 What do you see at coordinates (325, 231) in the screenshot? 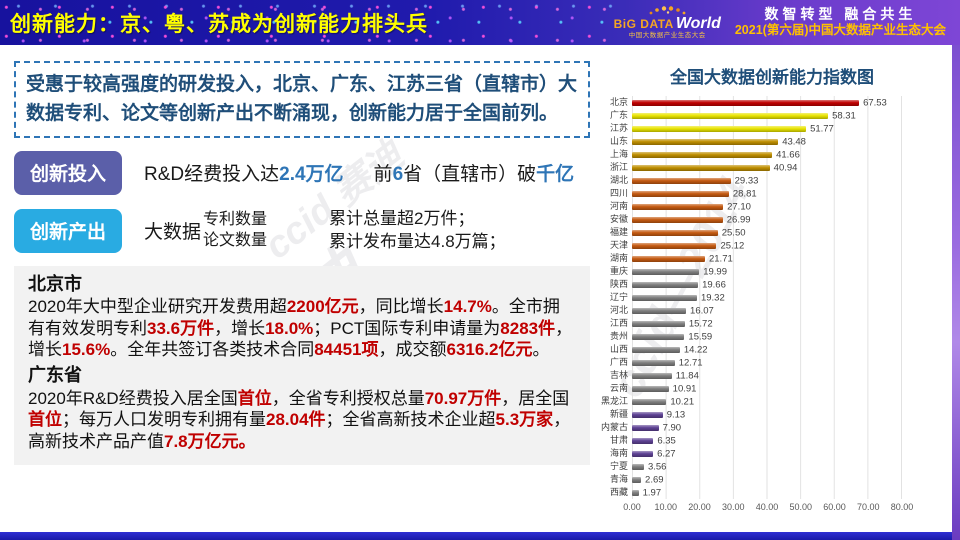
I see `output-text: 大数据 专利数量 论文数量 累计总量超2万件； 累计发布量达4.8万篇；` at bounding box center [325, 231].